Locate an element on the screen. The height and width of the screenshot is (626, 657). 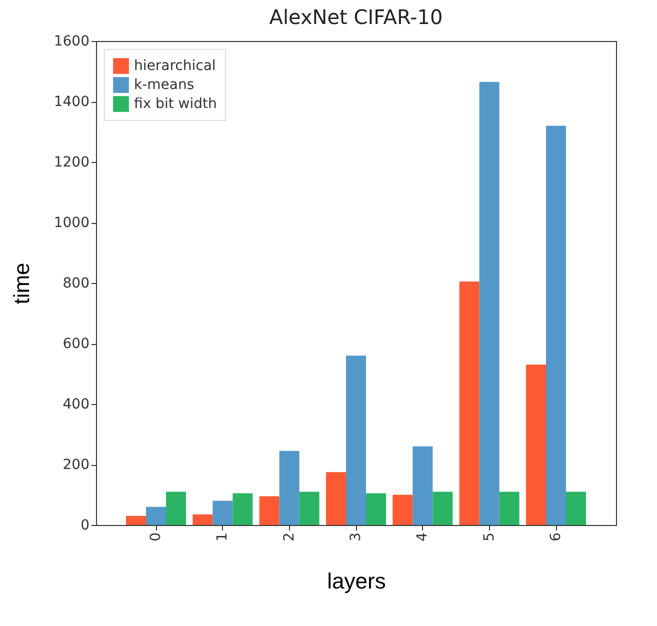
y-tick-label: 800 is located at coordinates (76, 284).